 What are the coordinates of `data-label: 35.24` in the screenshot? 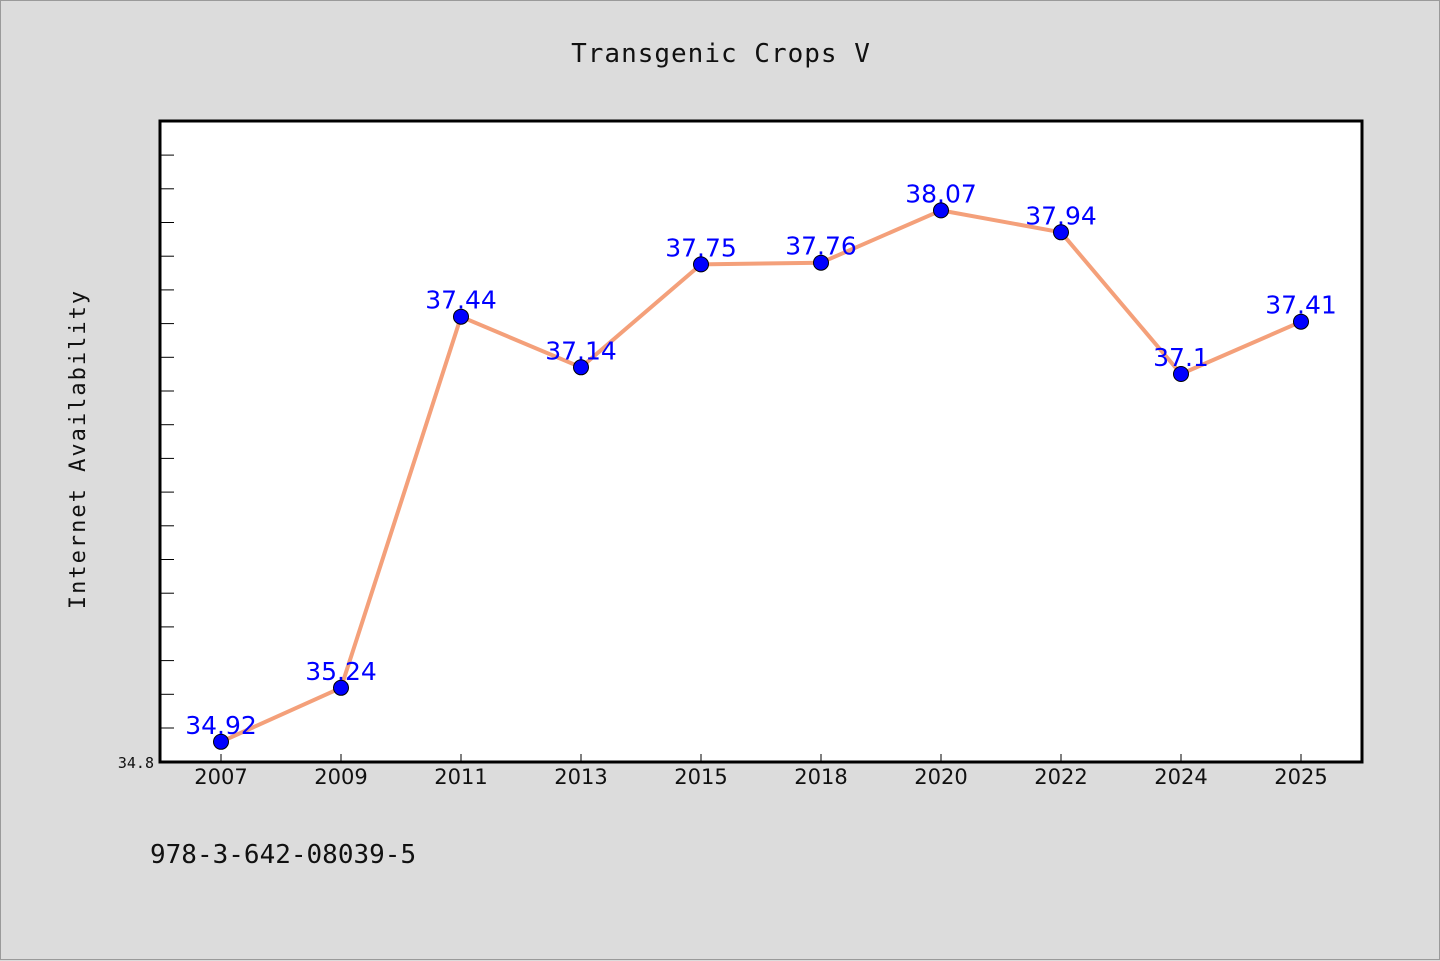 It's located at (341, 671).